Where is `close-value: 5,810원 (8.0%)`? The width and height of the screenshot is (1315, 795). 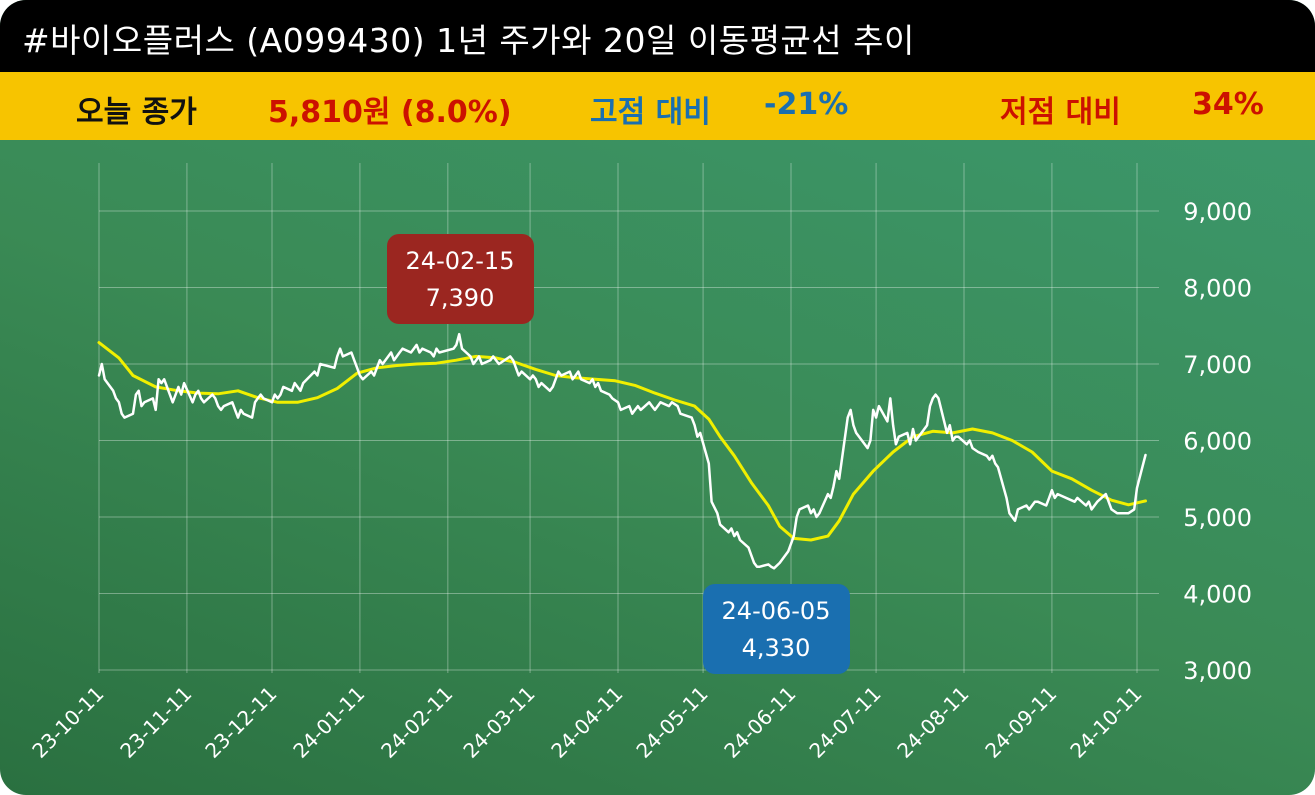
close-value: 5,810원 (8.0%) is located at coordinates (390, 112).